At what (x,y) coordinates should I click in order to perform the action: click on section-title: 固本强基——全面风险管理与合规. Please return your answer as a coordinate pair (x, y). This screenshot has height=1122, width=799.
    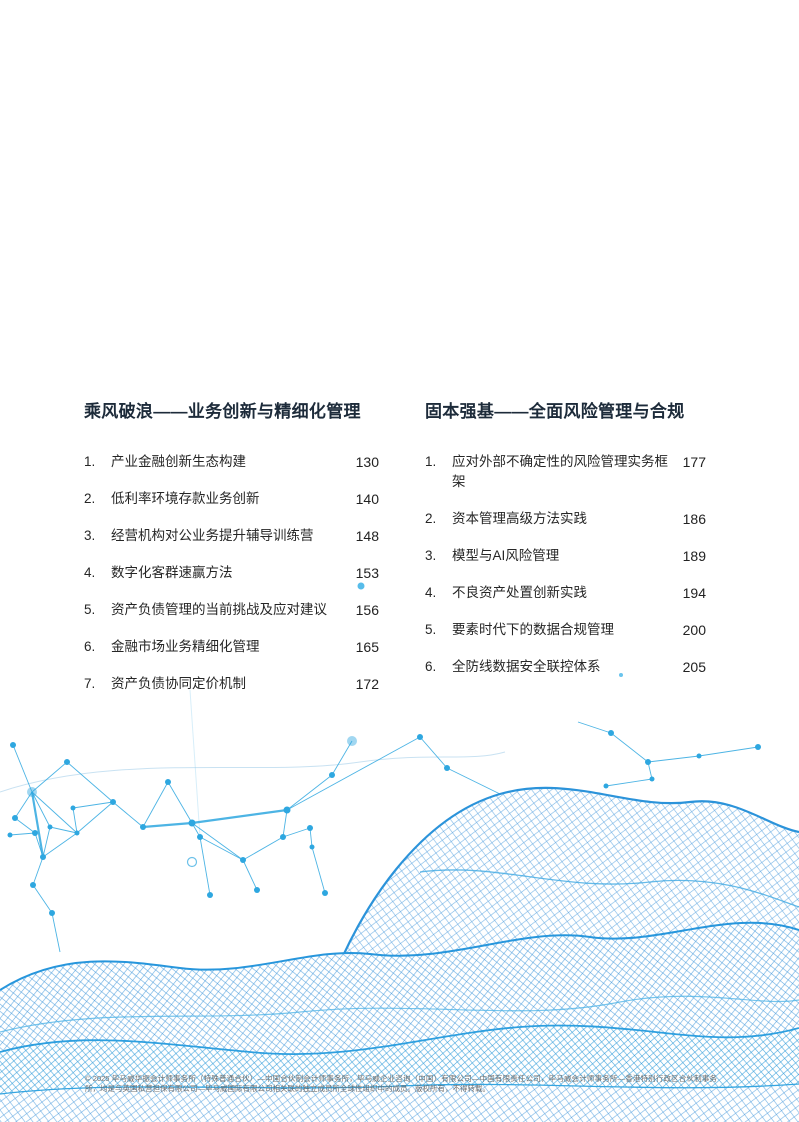
    Looking at the image, I should click on (555, 411).